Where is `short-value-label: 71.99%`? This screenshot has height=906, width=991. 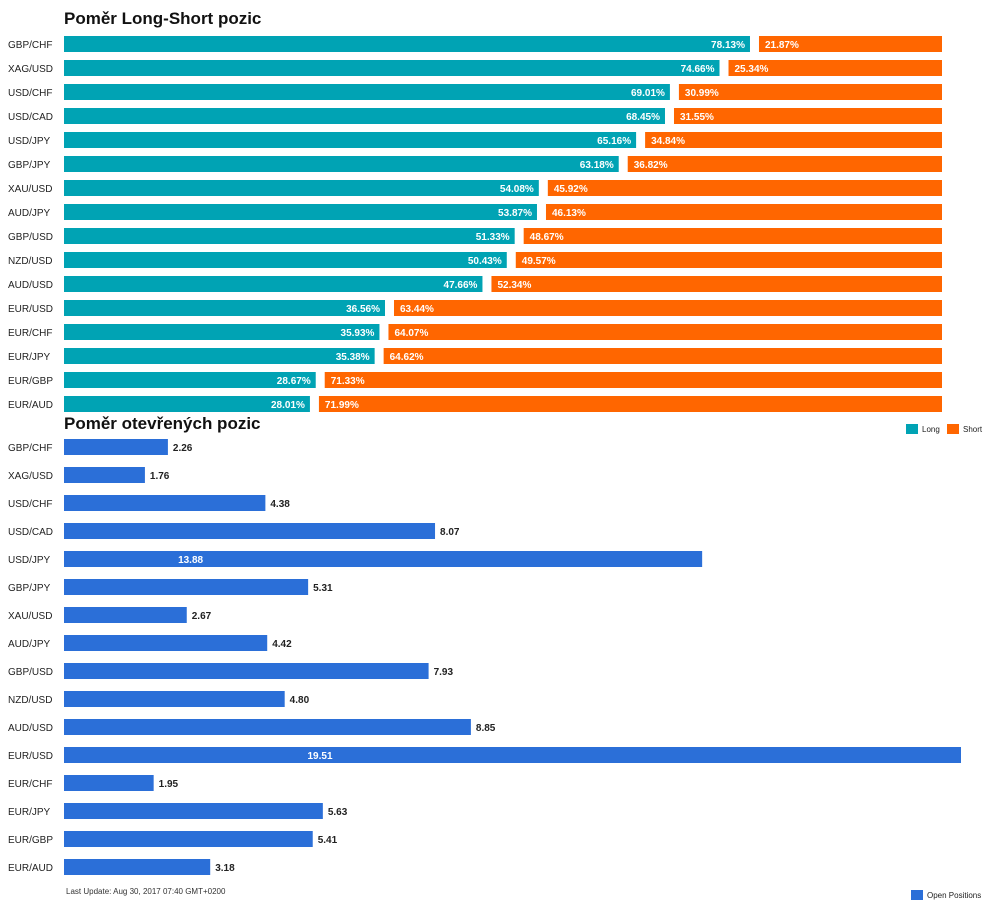
short-value-label: 71.99% is located at coordinates (342, 405).